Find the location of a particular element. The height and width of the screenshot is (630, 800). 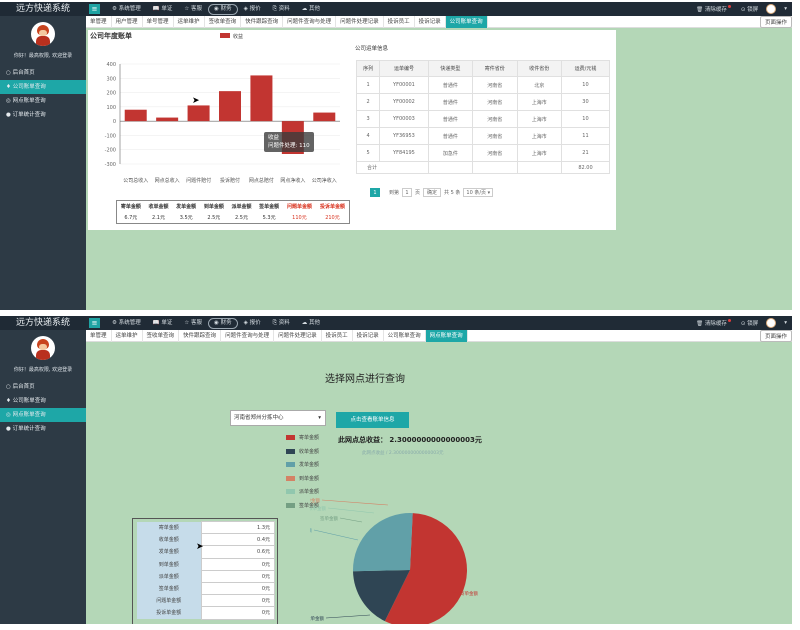

table-row: 4 YF36953 普通件 河南省 上海市 11 is located at coordinates (483, 136).